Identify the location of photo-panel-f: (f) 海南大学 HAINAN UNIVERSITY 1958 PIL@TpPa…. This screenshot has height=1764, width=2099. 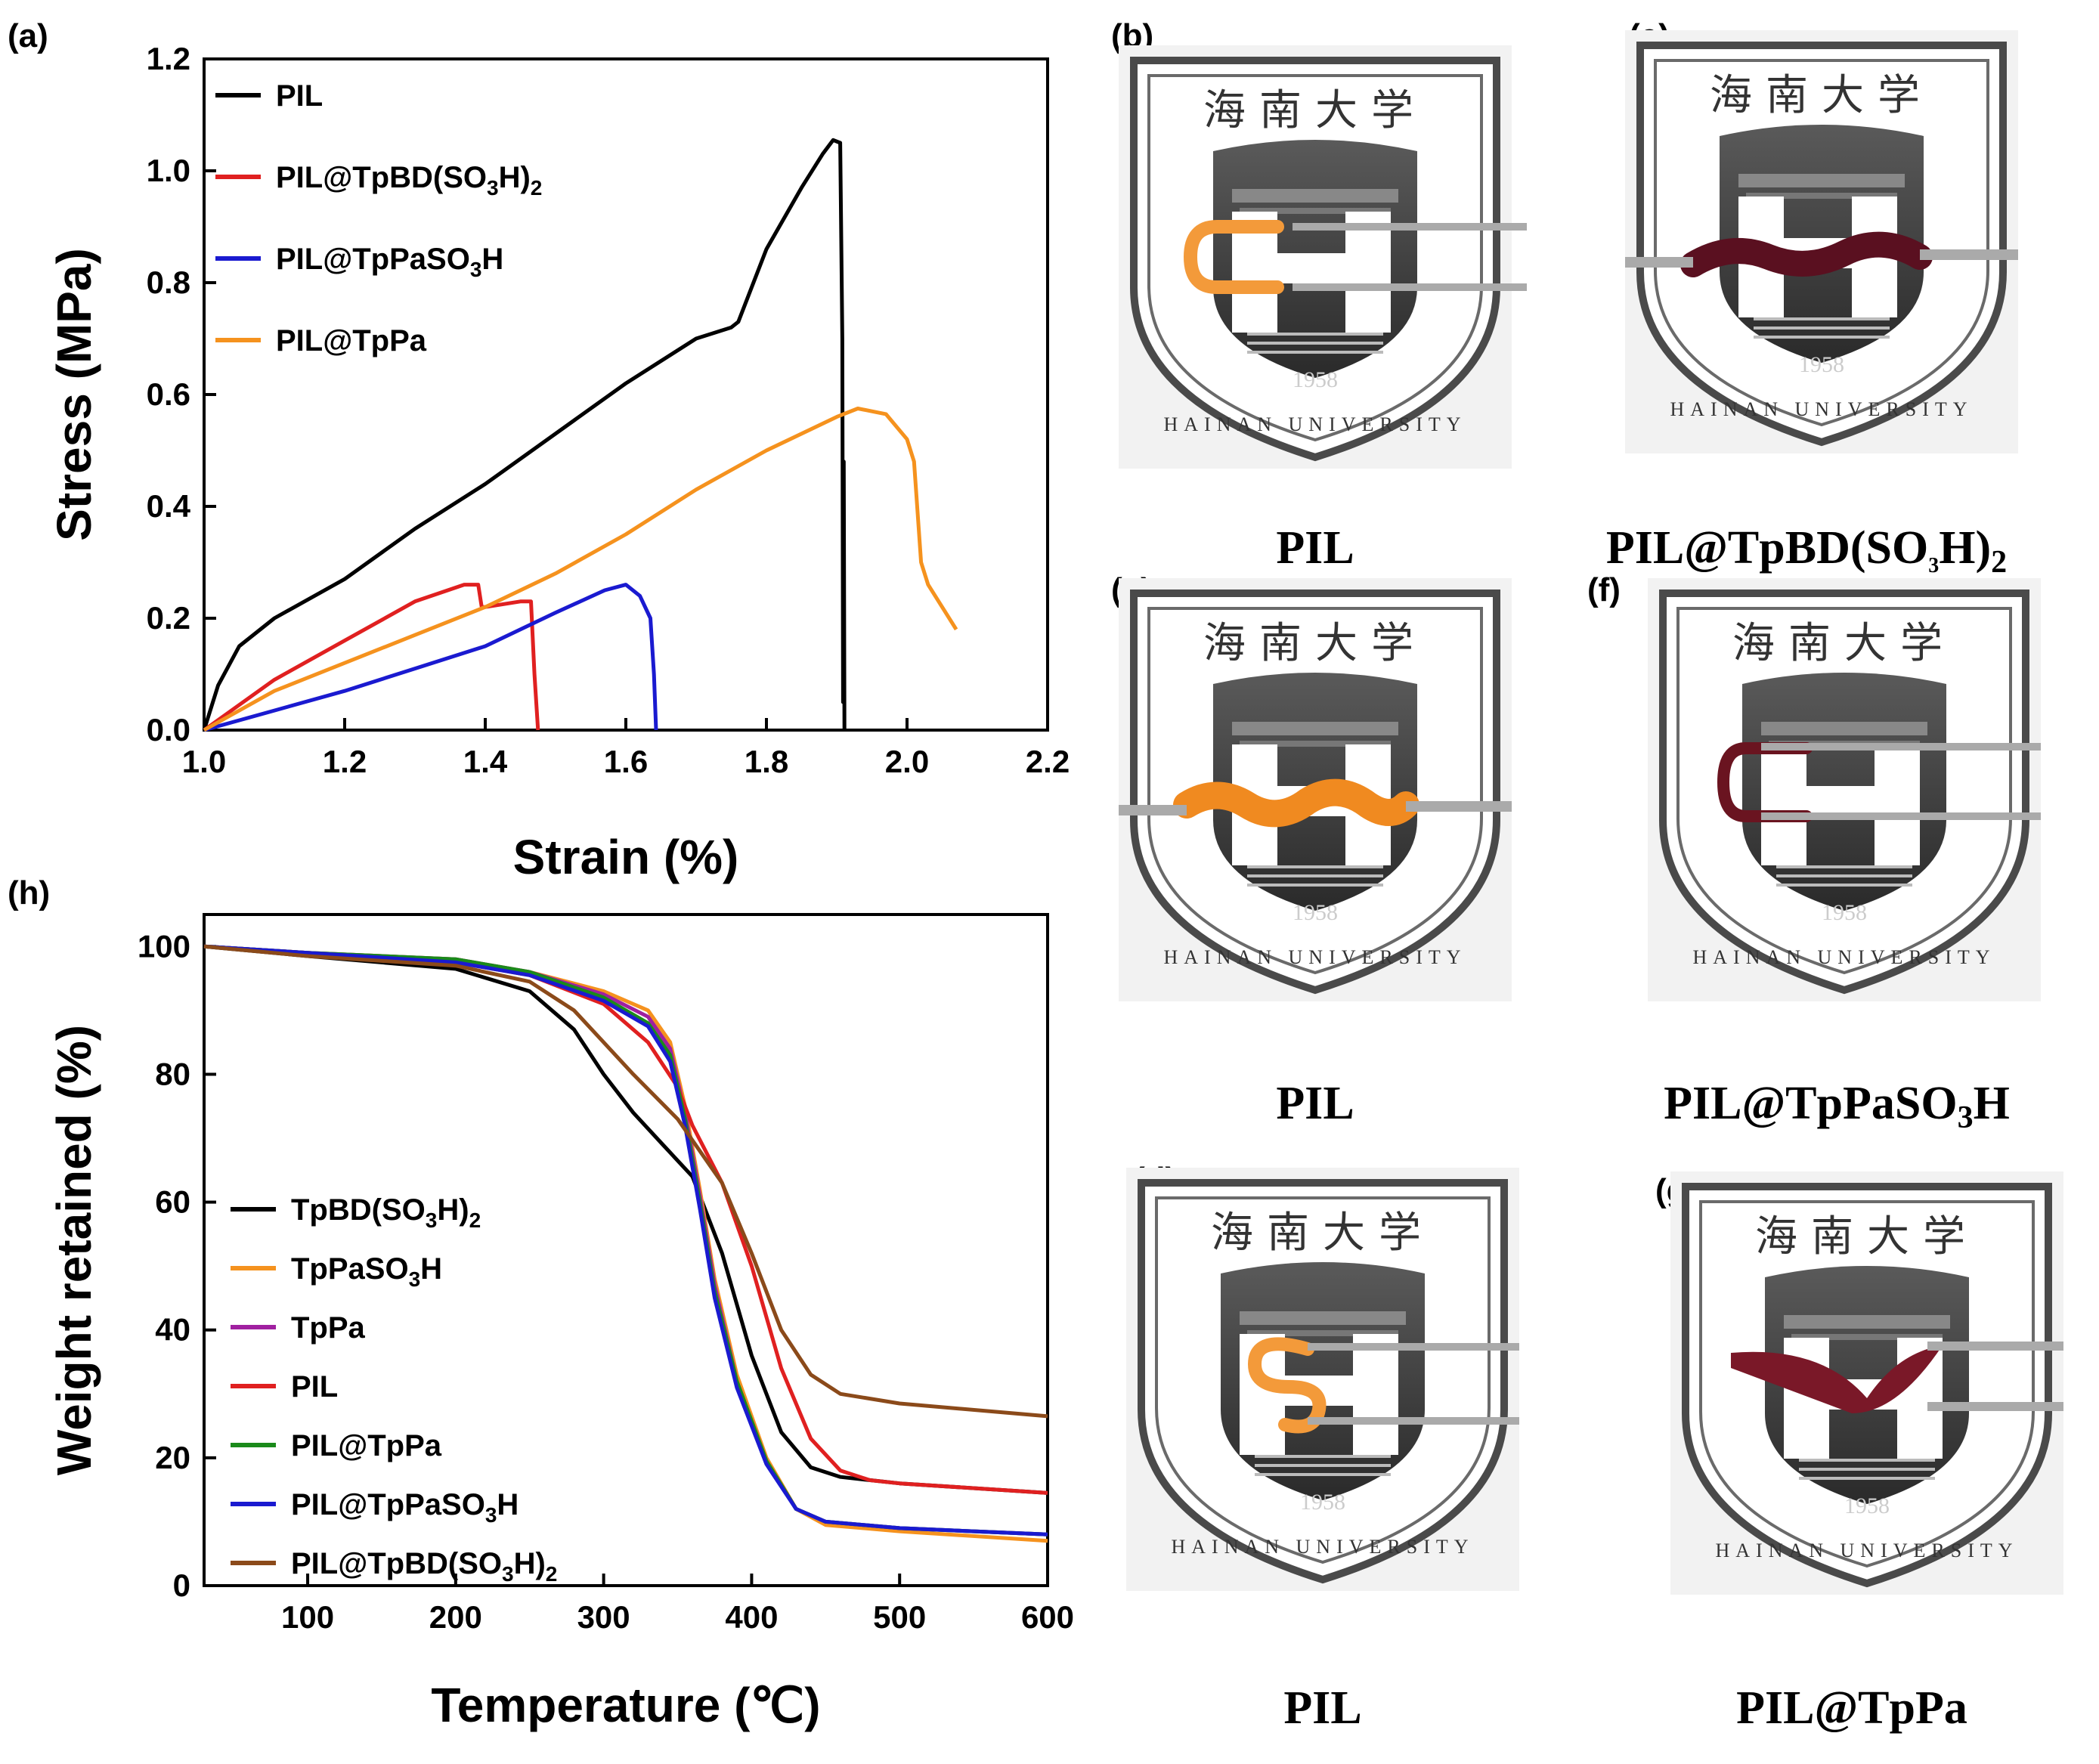
(1814, 853).